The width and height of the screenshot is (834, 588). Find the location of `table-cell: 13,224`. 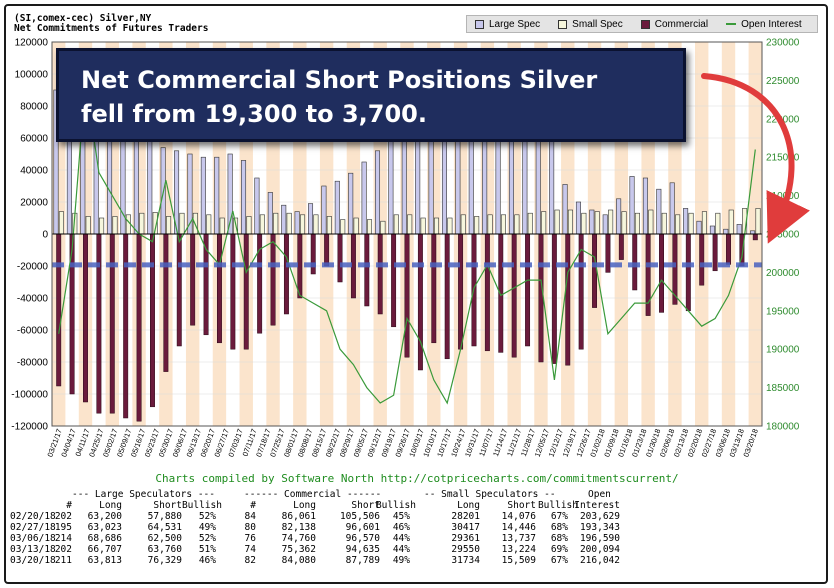

table-cell: 13,224 is located at coordinates (518, 549).